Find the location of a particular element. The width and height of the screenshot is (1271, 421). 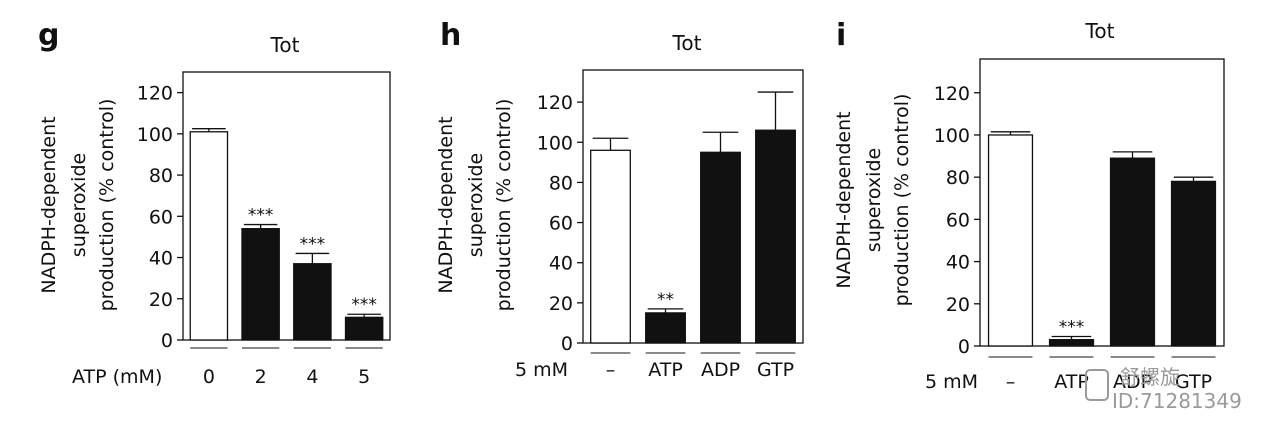

watermark-icon is located at coordinates (1097, 385).